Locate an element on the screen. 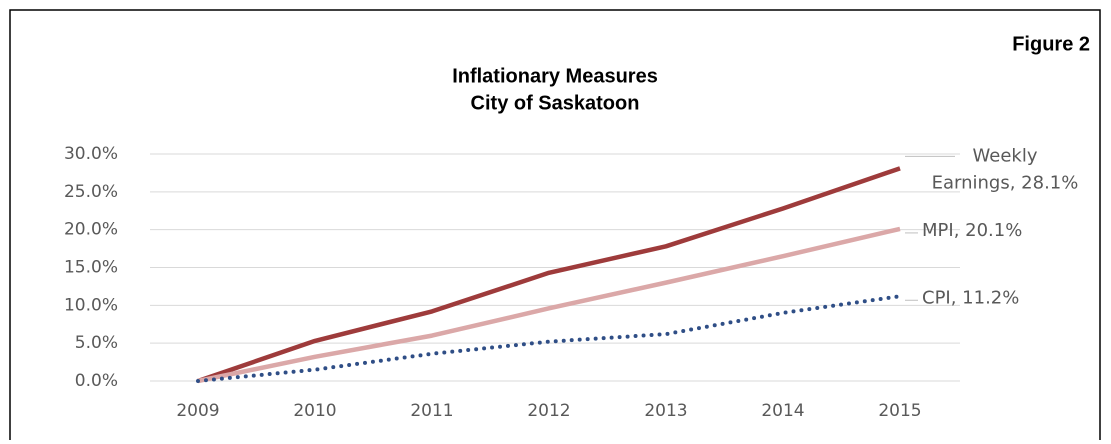 Image resolution: width=1111 pixels, height=444 pixels. x-tick-label: 2013 is located at coordinates (665, 411).